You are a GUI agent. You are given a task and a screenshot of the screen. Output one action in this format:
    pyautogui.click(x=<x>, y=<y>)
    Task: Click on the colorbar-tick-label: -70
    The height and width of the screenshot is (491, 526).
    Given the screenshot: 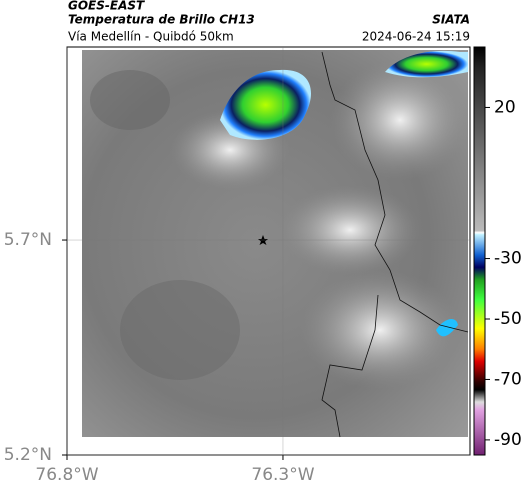 What is the action you would take?
    pyautogui.click(x=508, y=379)
    